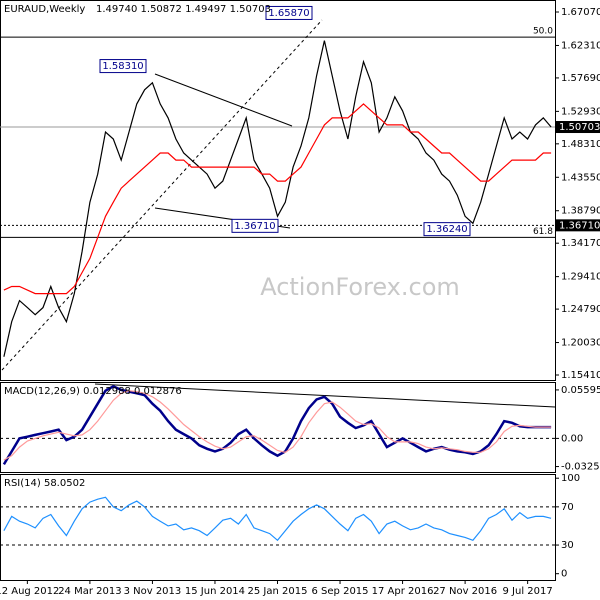  I want to click on y-tick-label: 0.055956, so click(580, 390).